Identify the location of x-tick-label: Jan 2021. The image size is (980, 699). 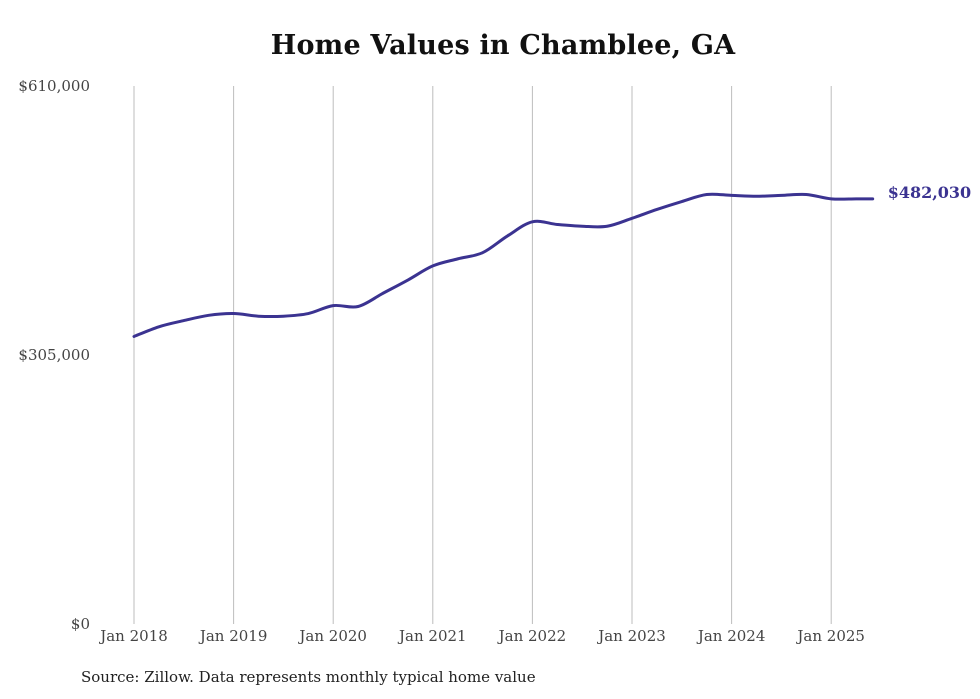
(432, 636).